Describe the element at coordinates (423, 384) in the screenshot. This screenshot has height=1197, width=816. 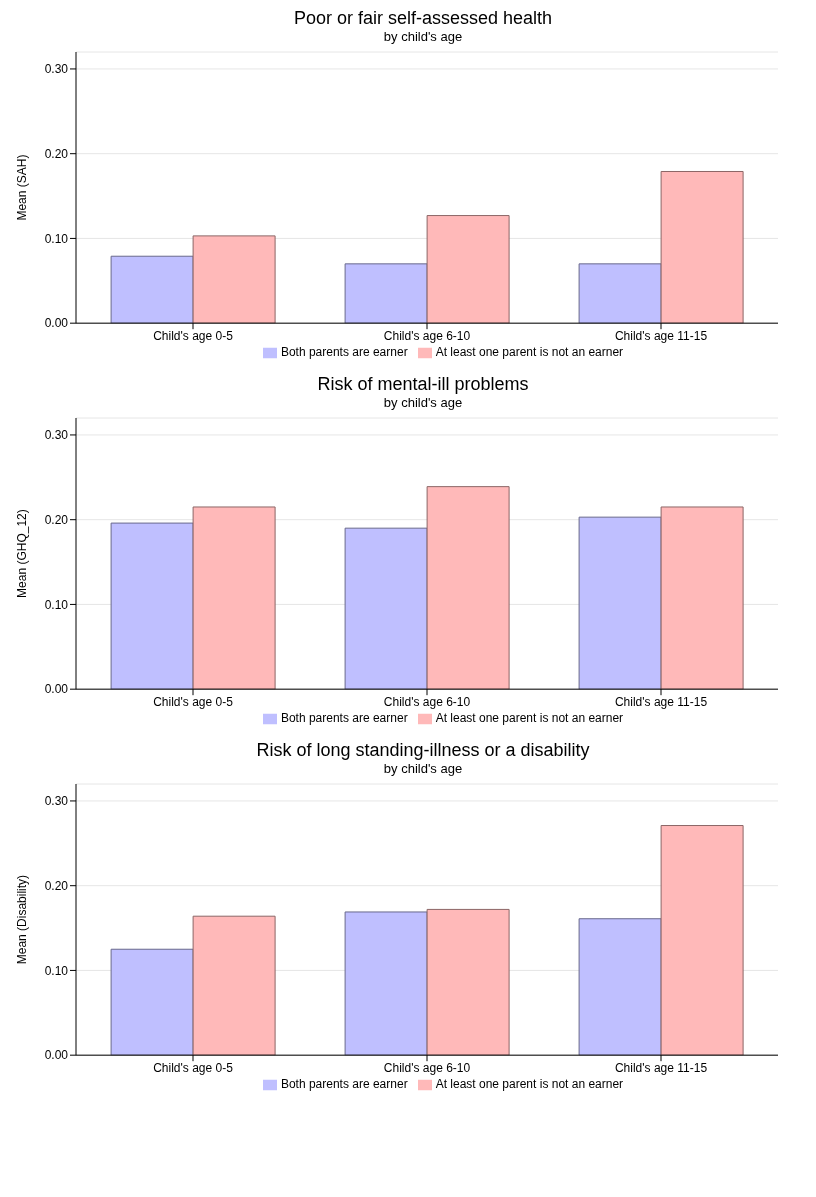
I see `chart-title: Risk of mental-ill problems` at that location.